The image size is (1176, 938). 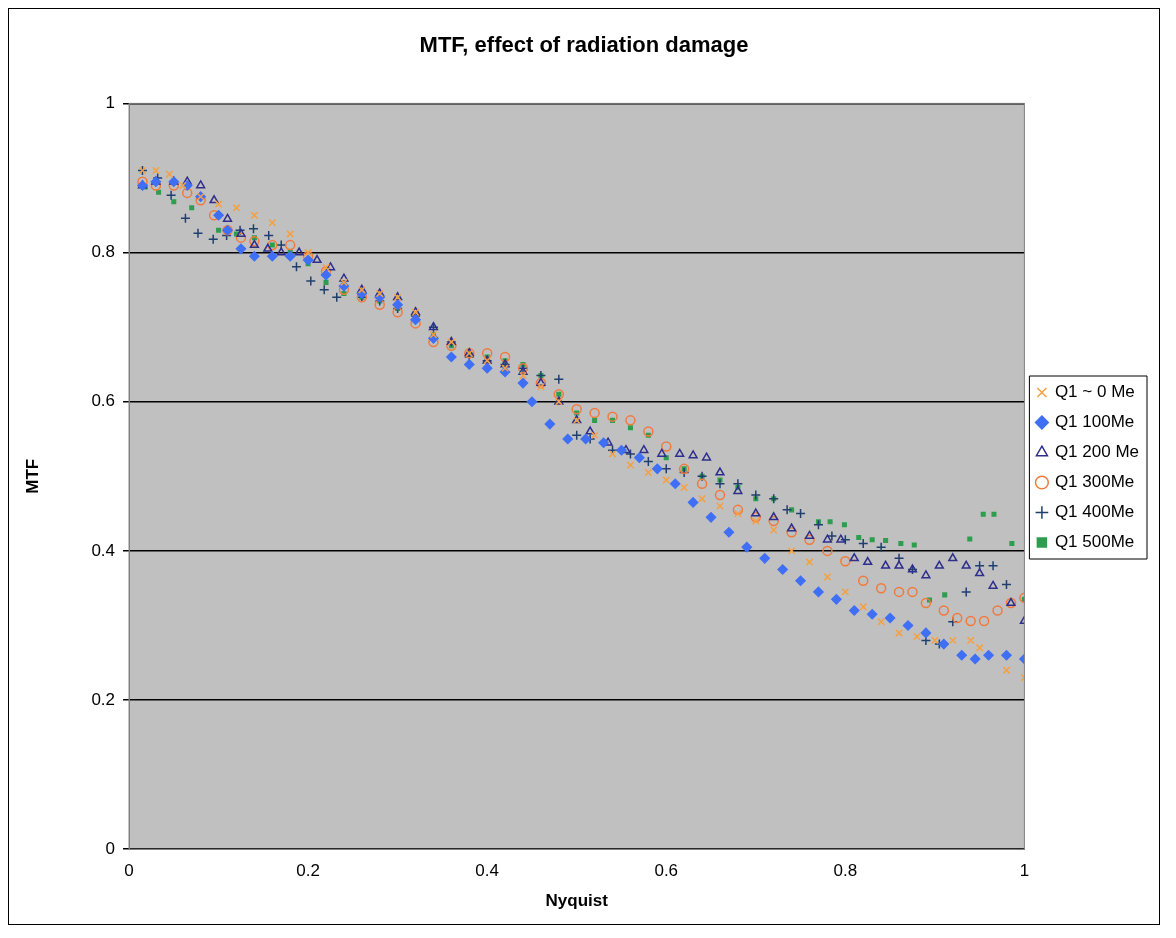 I want to click on x-axis-title: Nyquist, so click(x=577, y=901).